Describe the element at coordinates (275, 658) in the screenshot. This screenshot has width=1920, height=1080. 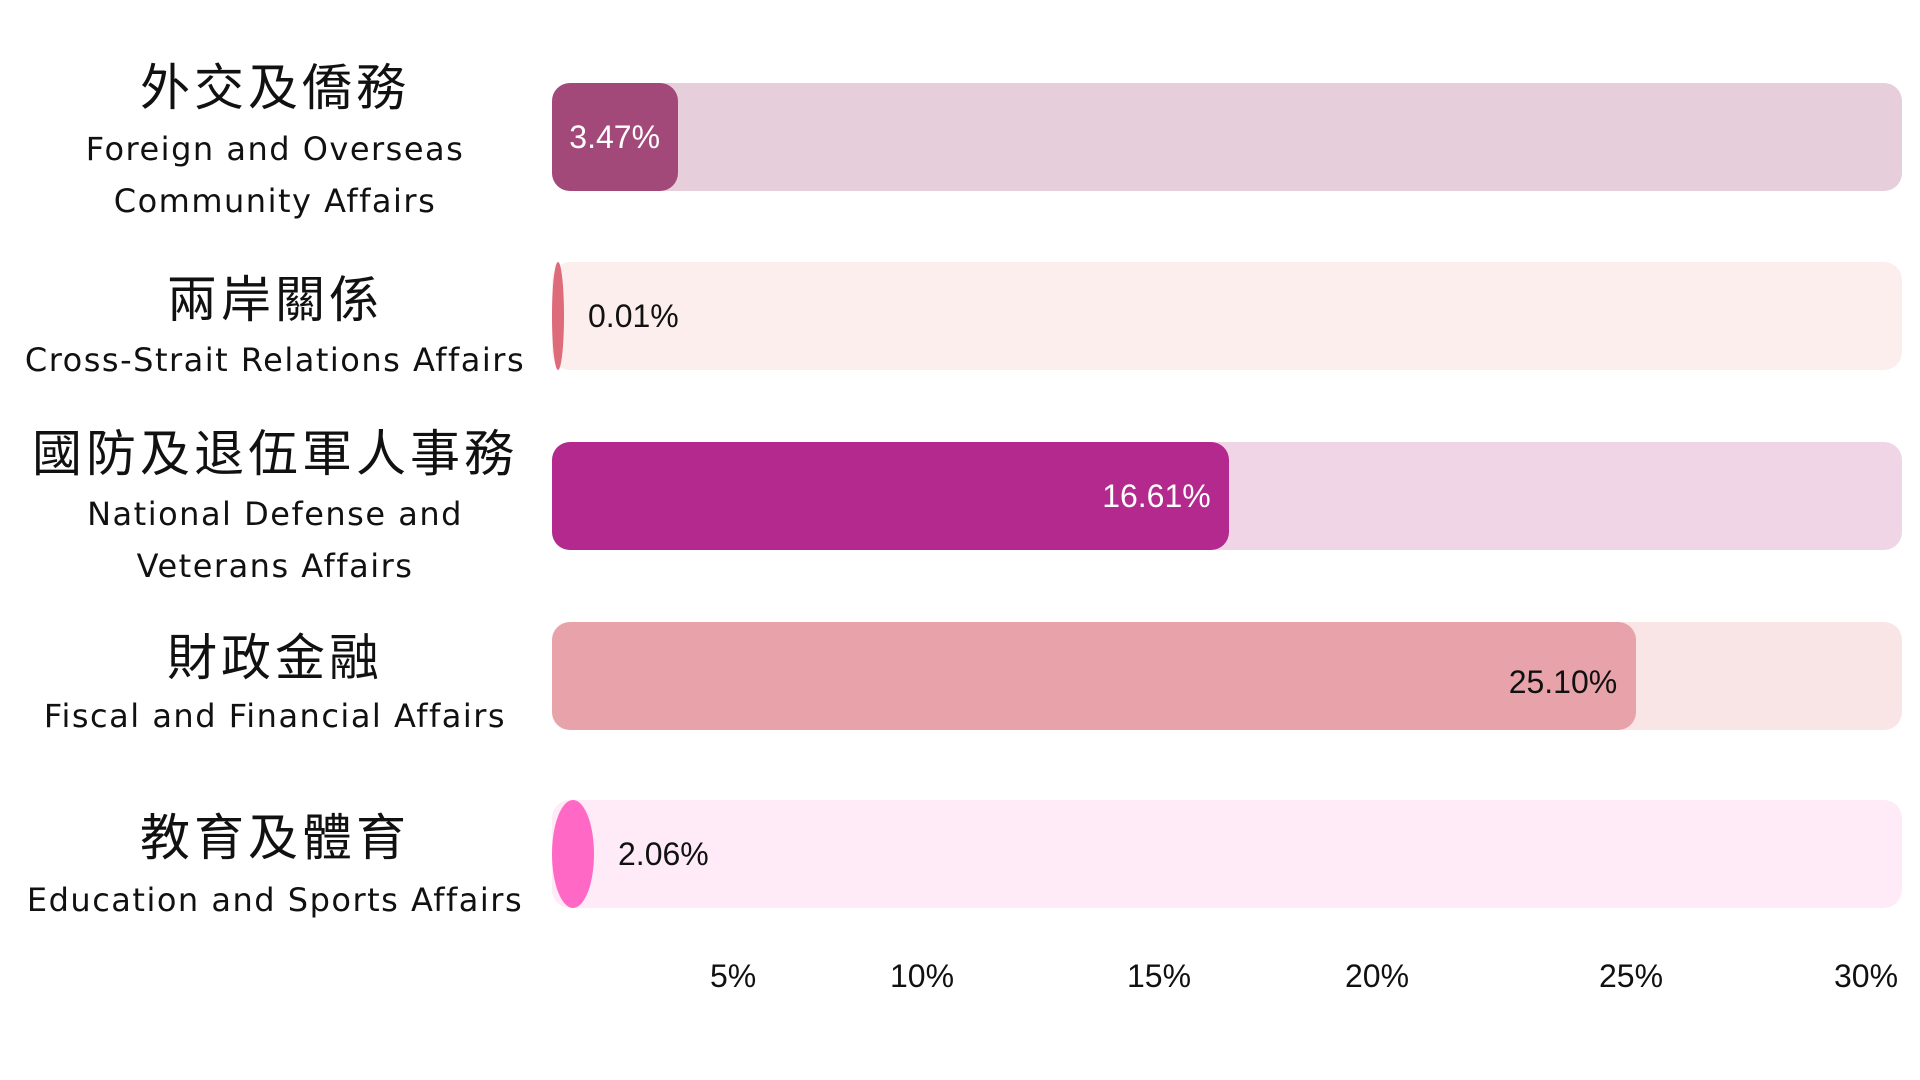
I see `category-label-zh: 財政金融` at that location.